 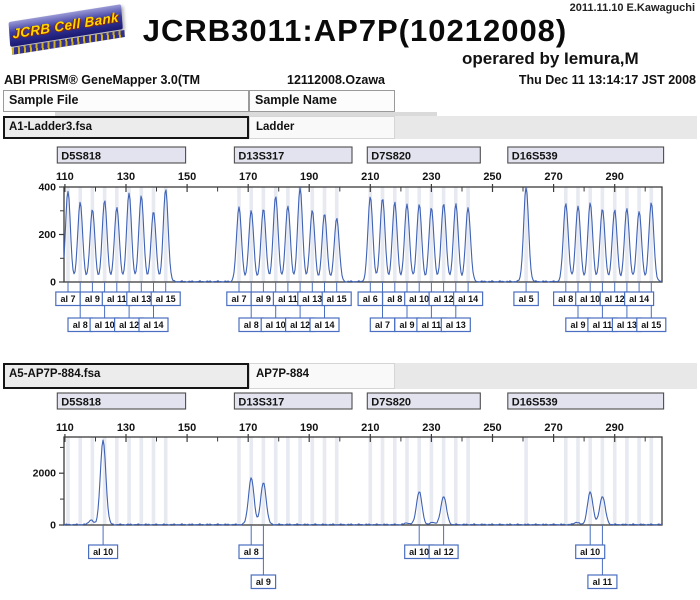 I want to click on allele-label-D16S539-al-10: al 10, so click(x=590, y=552).